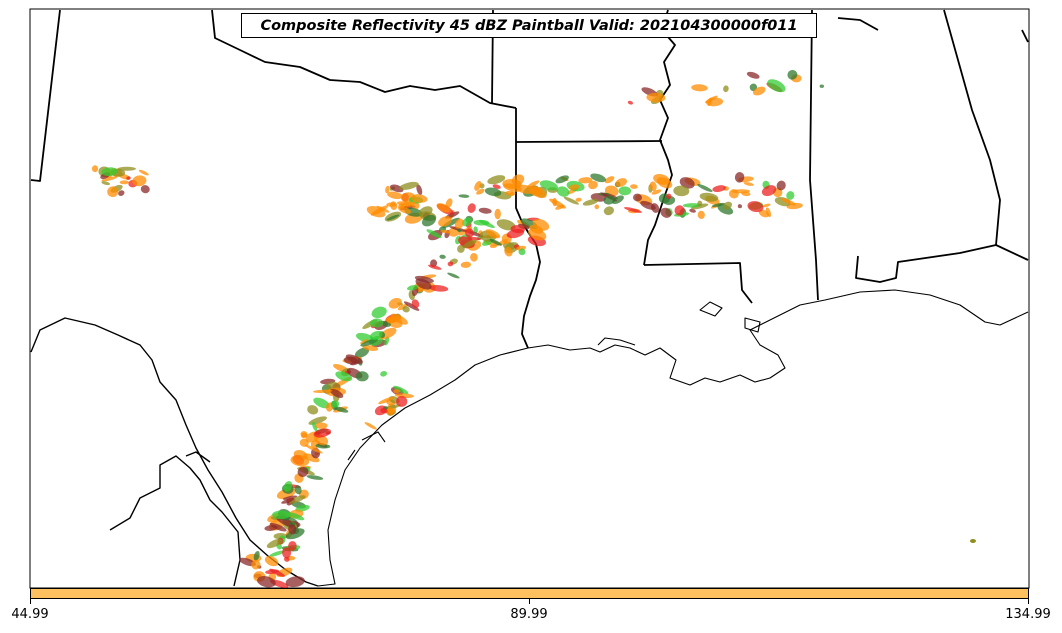  Describe the element at coordinates (1028, 601) in the screenshot. I see `colorbar-tick-right` at that location.